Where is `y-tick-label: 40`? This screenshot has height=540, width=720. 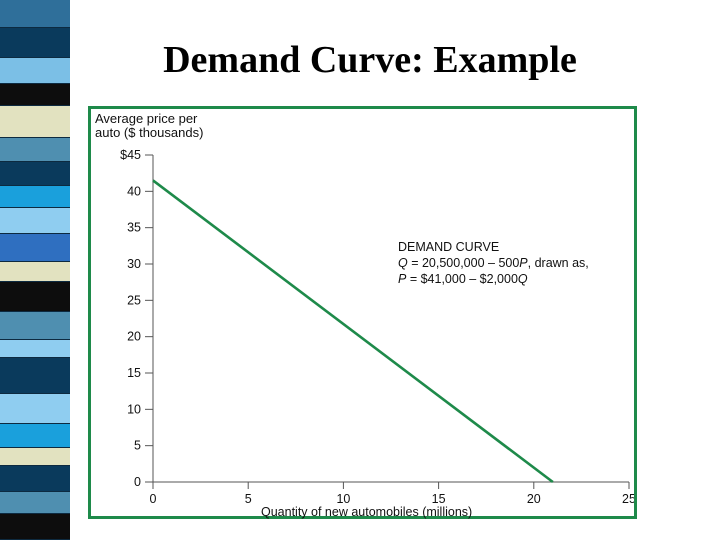 y-tick-label: 40 is located at coordinates (134, 191).